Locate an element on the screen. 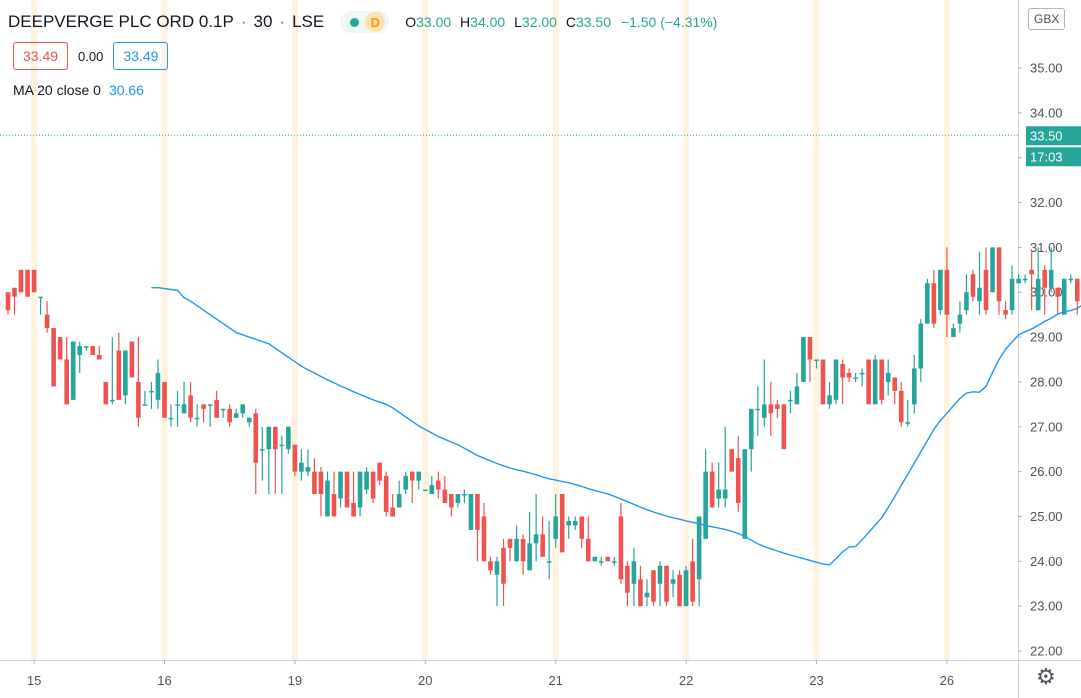 Image resolution: width=1081 pixels, height=698 pixels. interval-label: 30 is located at coordinates (263, 21).